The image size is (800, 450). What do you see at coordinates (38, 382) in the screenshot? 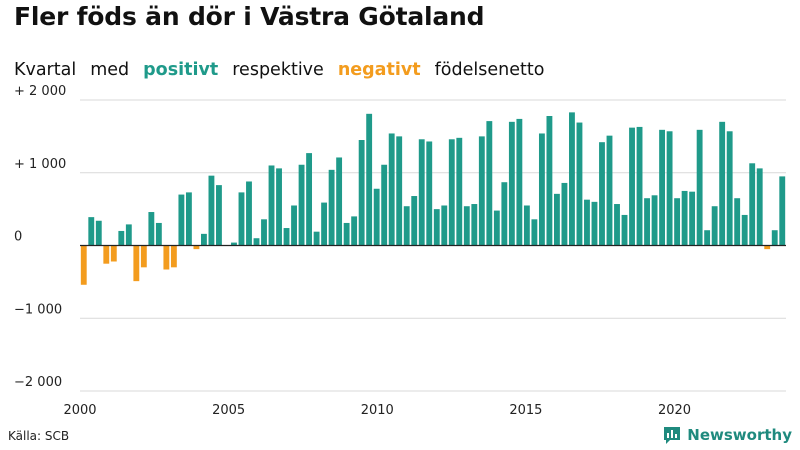
I see `y-tick-label: −2 000` at bounding box center [38, 382].